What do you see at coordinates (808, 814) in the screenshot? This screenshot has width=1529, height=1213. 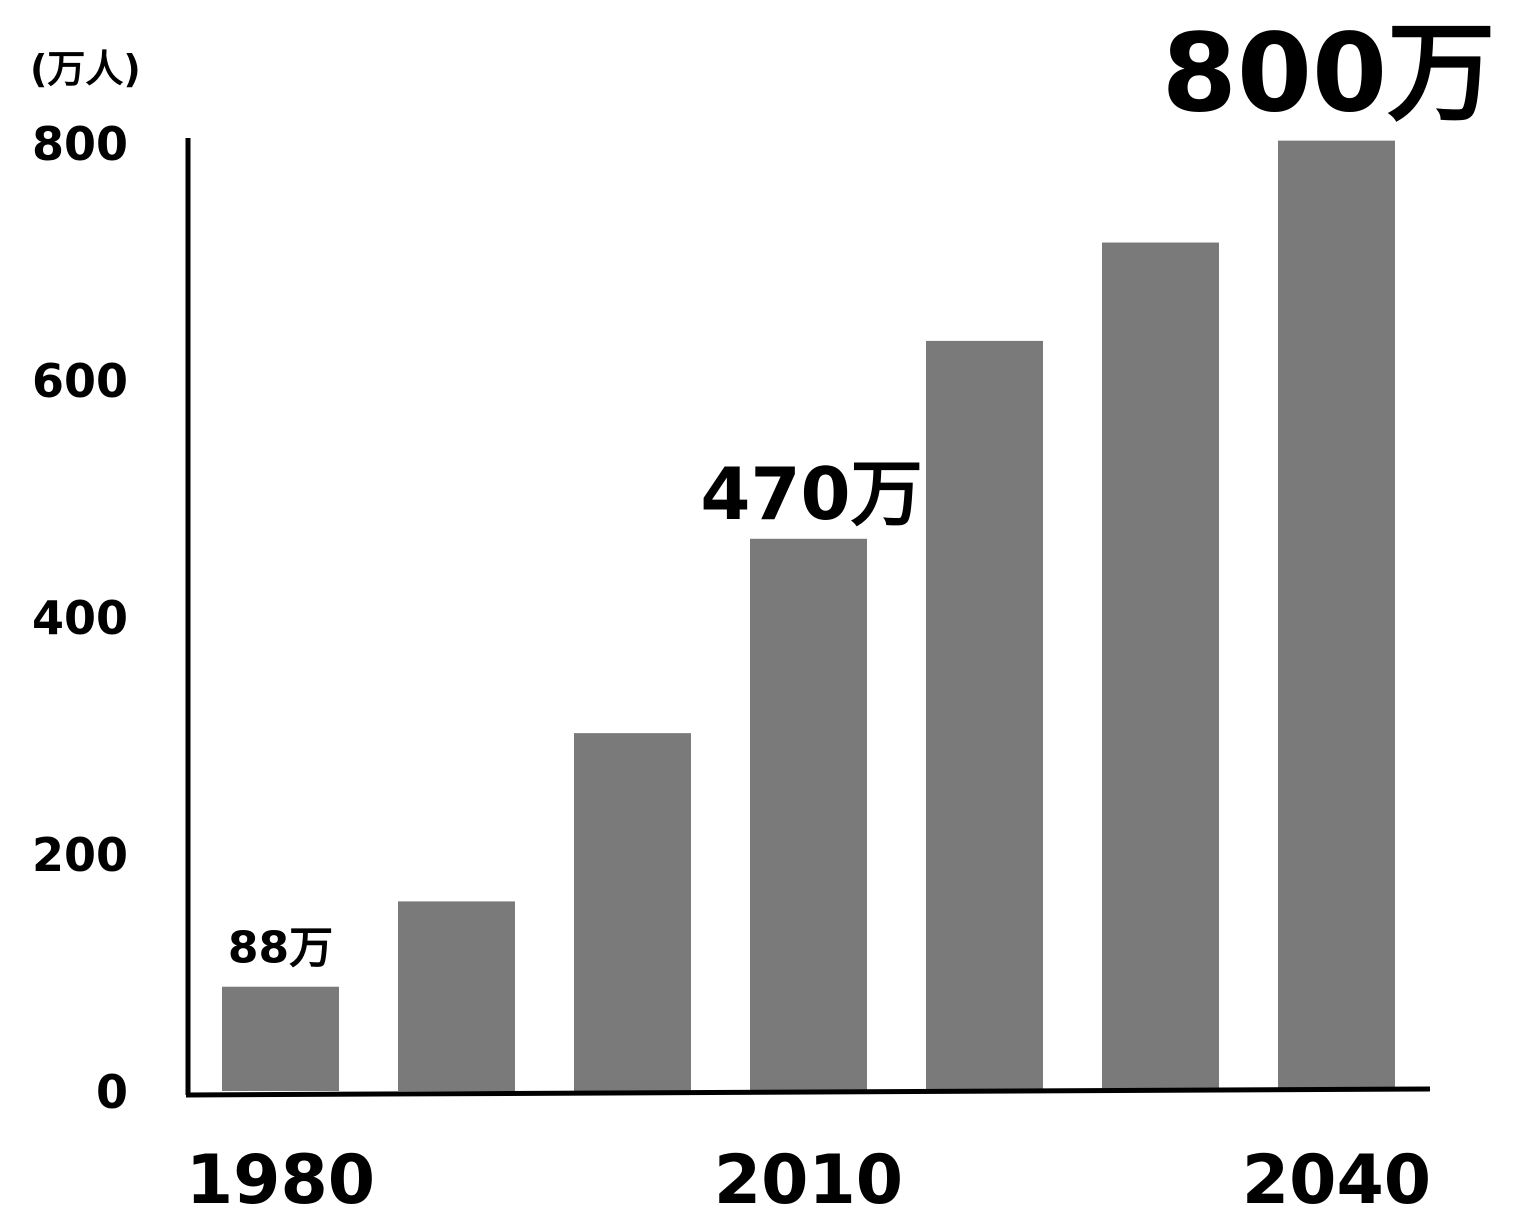 I see `bar-2010` at bounding box center [808, 814].